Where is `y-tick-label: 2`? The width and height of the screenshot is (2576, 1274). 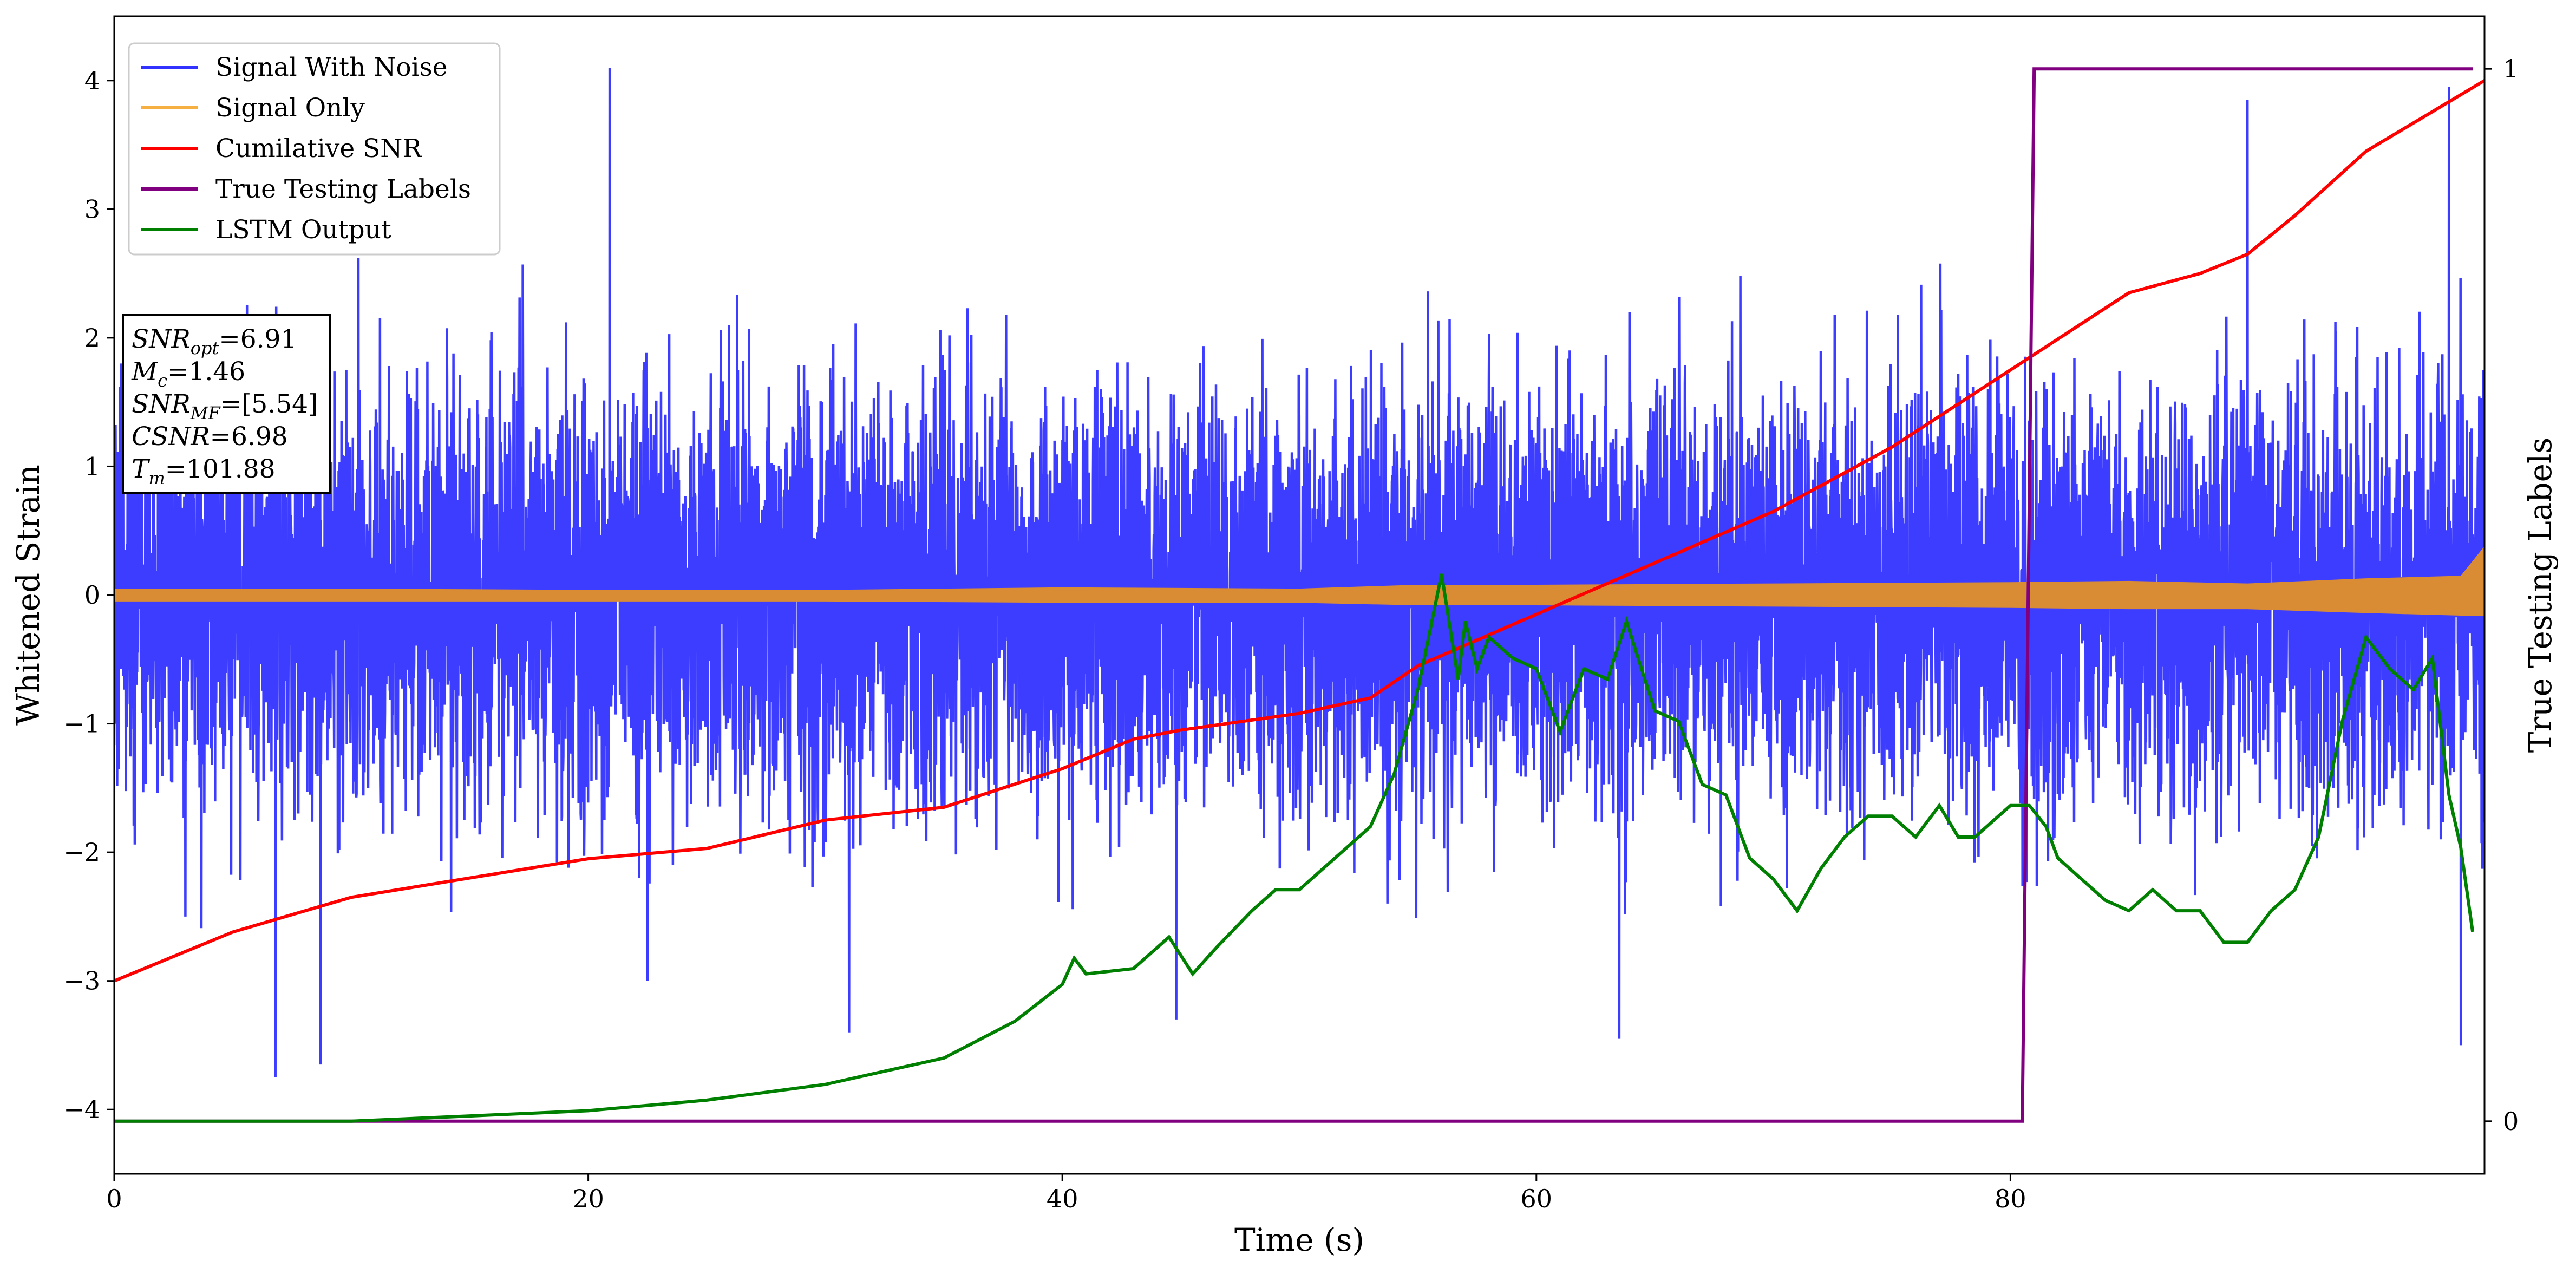
y-tick-label: 2 is located at coordinates (92, 337).